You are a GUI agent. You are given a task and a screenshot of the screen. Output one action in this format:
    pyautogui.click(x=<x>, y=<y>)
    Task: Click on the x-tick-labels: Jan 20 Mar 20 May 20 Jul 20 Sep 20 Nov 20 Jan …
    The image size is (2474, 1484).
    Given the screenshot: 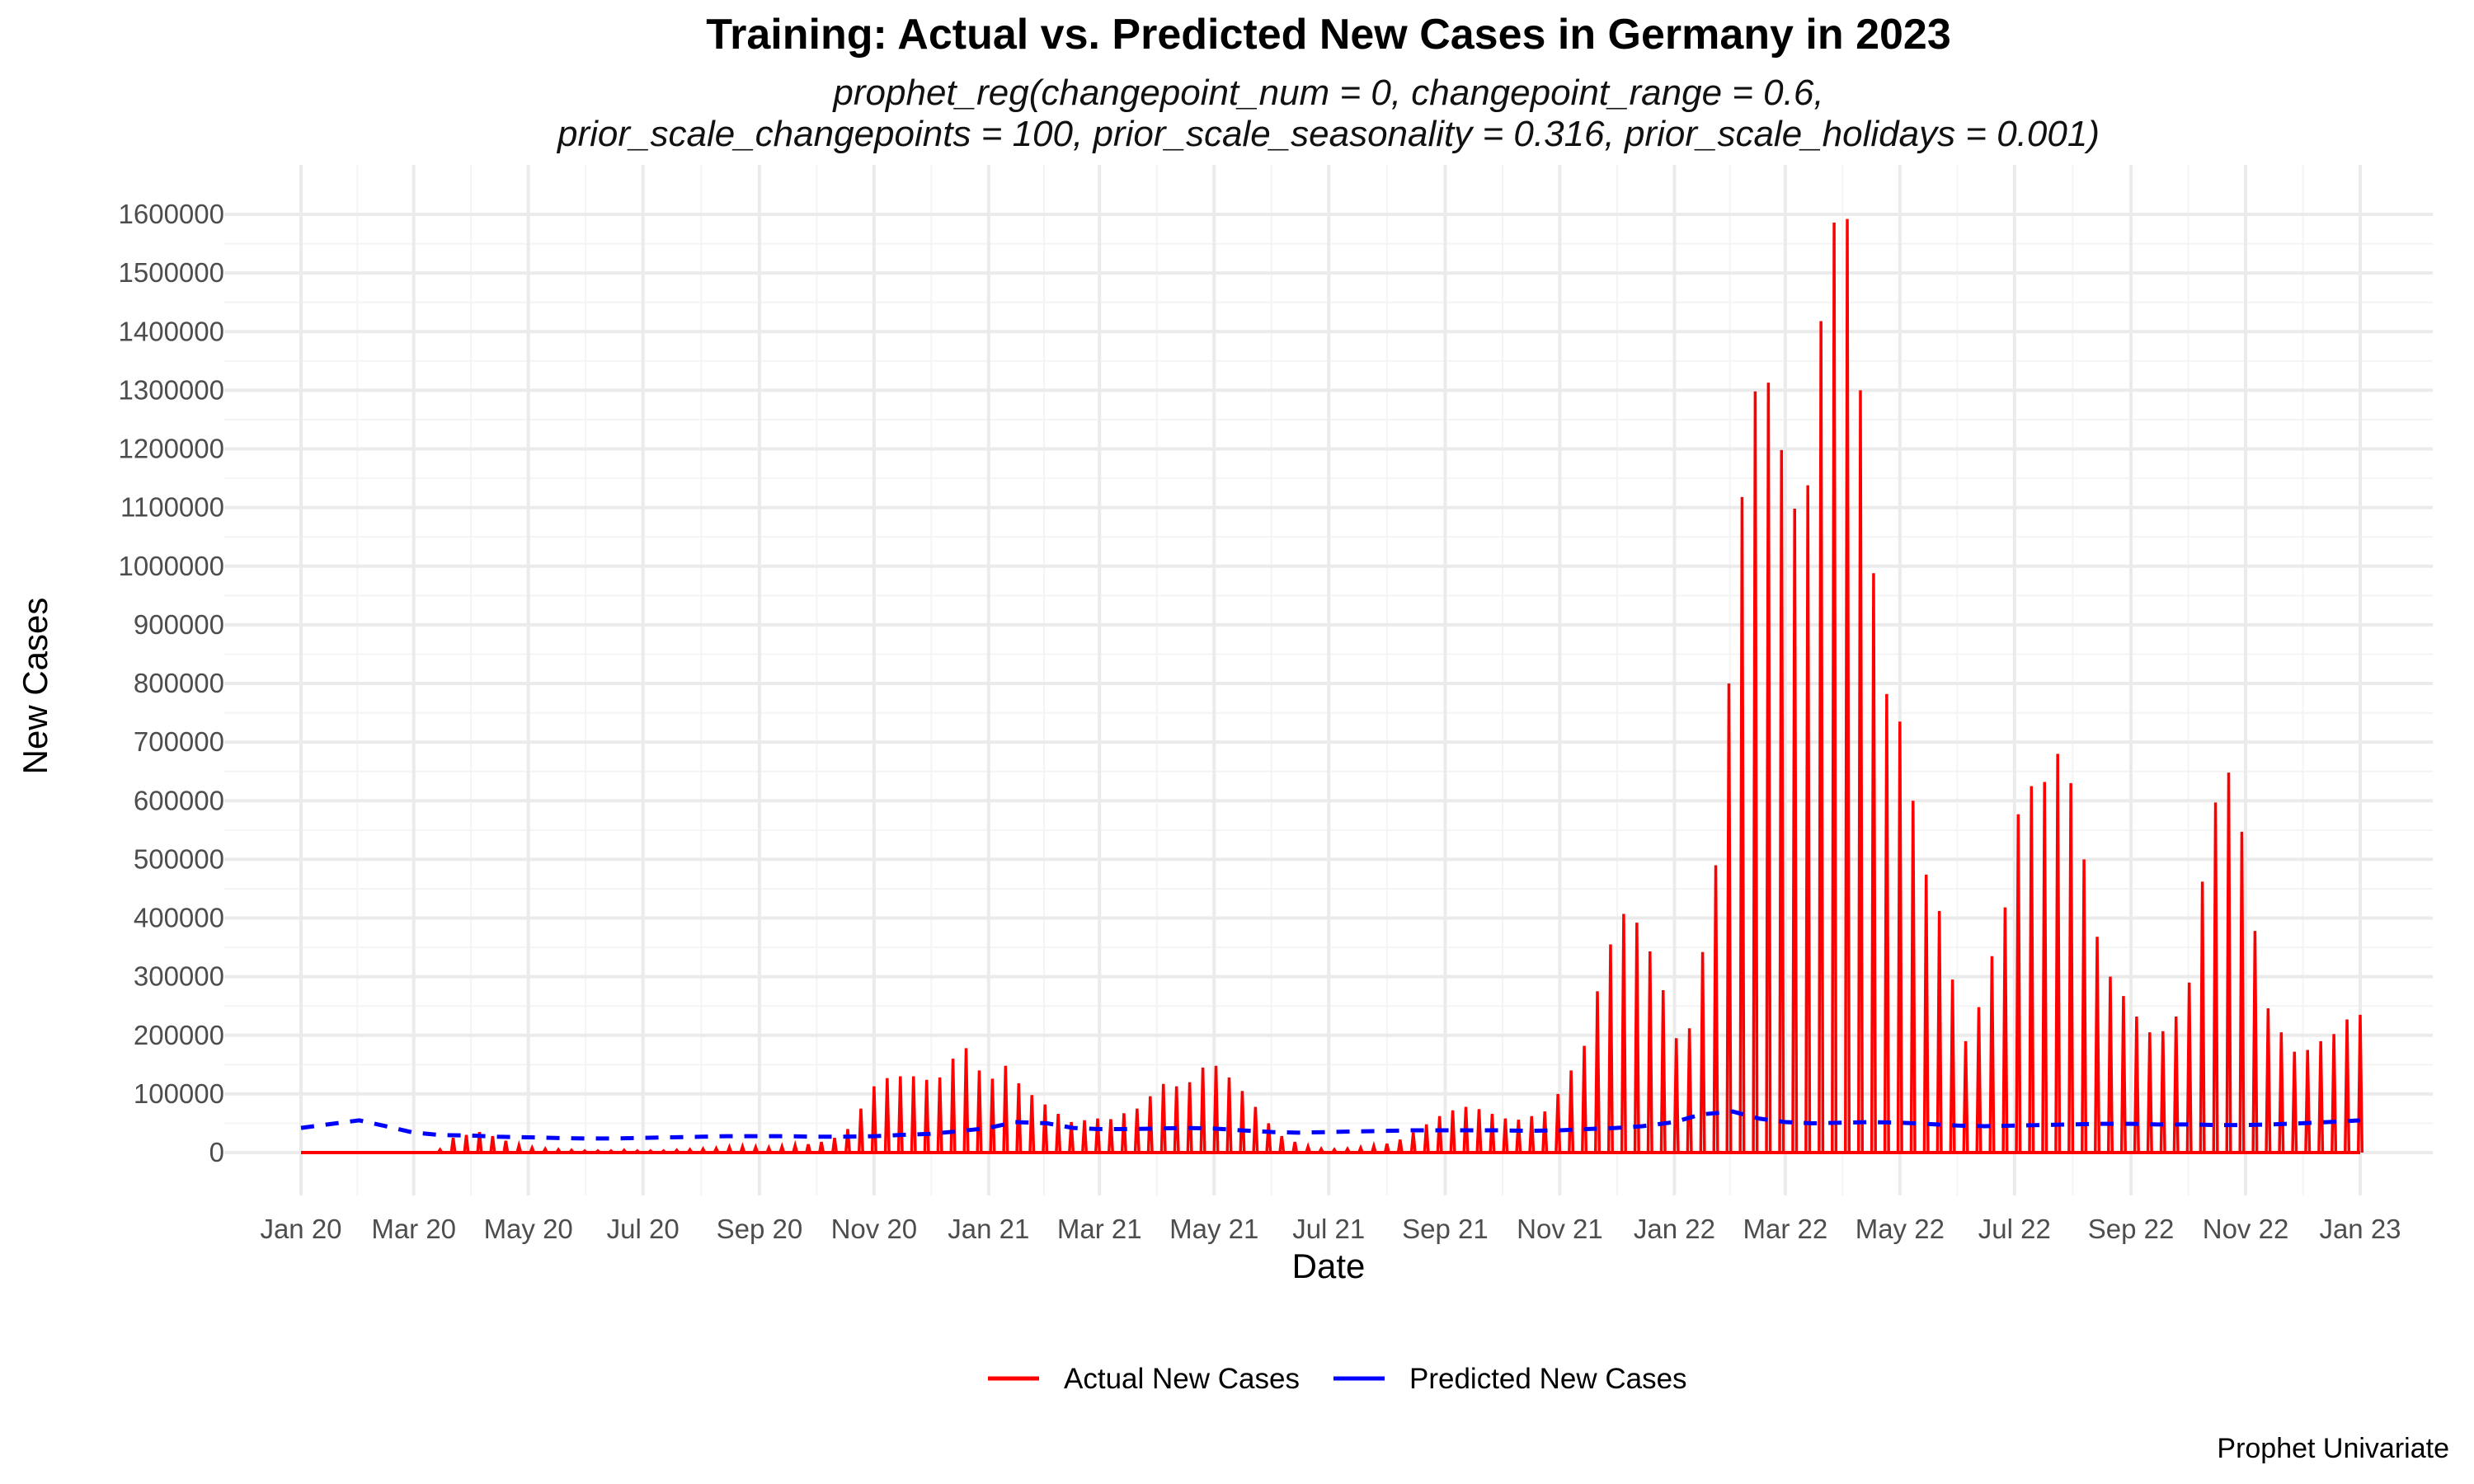 What is the action you would take?
    pyautogui.click(x=1330, y=1229)
    